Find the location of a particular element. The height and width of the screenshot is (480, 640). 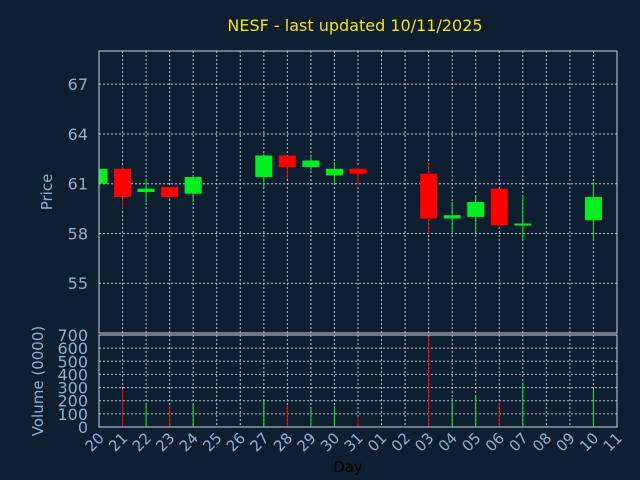

chart-title: NESF - last updated 10/11/2025 is located at coordinates (354, 25).